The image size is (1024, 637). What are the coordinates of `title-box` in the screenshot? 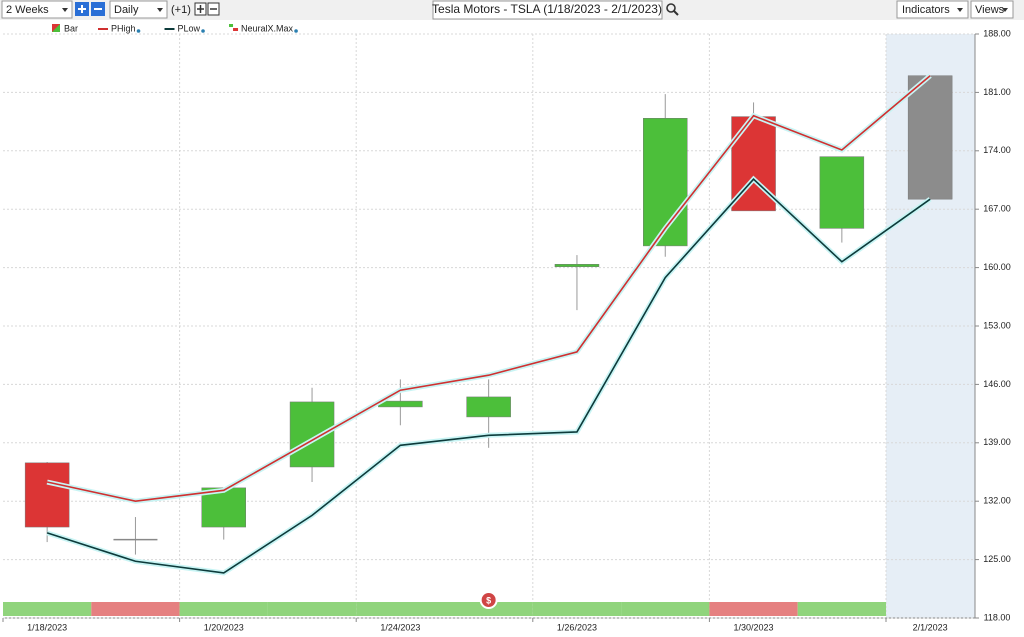 It's located at (547, 10).